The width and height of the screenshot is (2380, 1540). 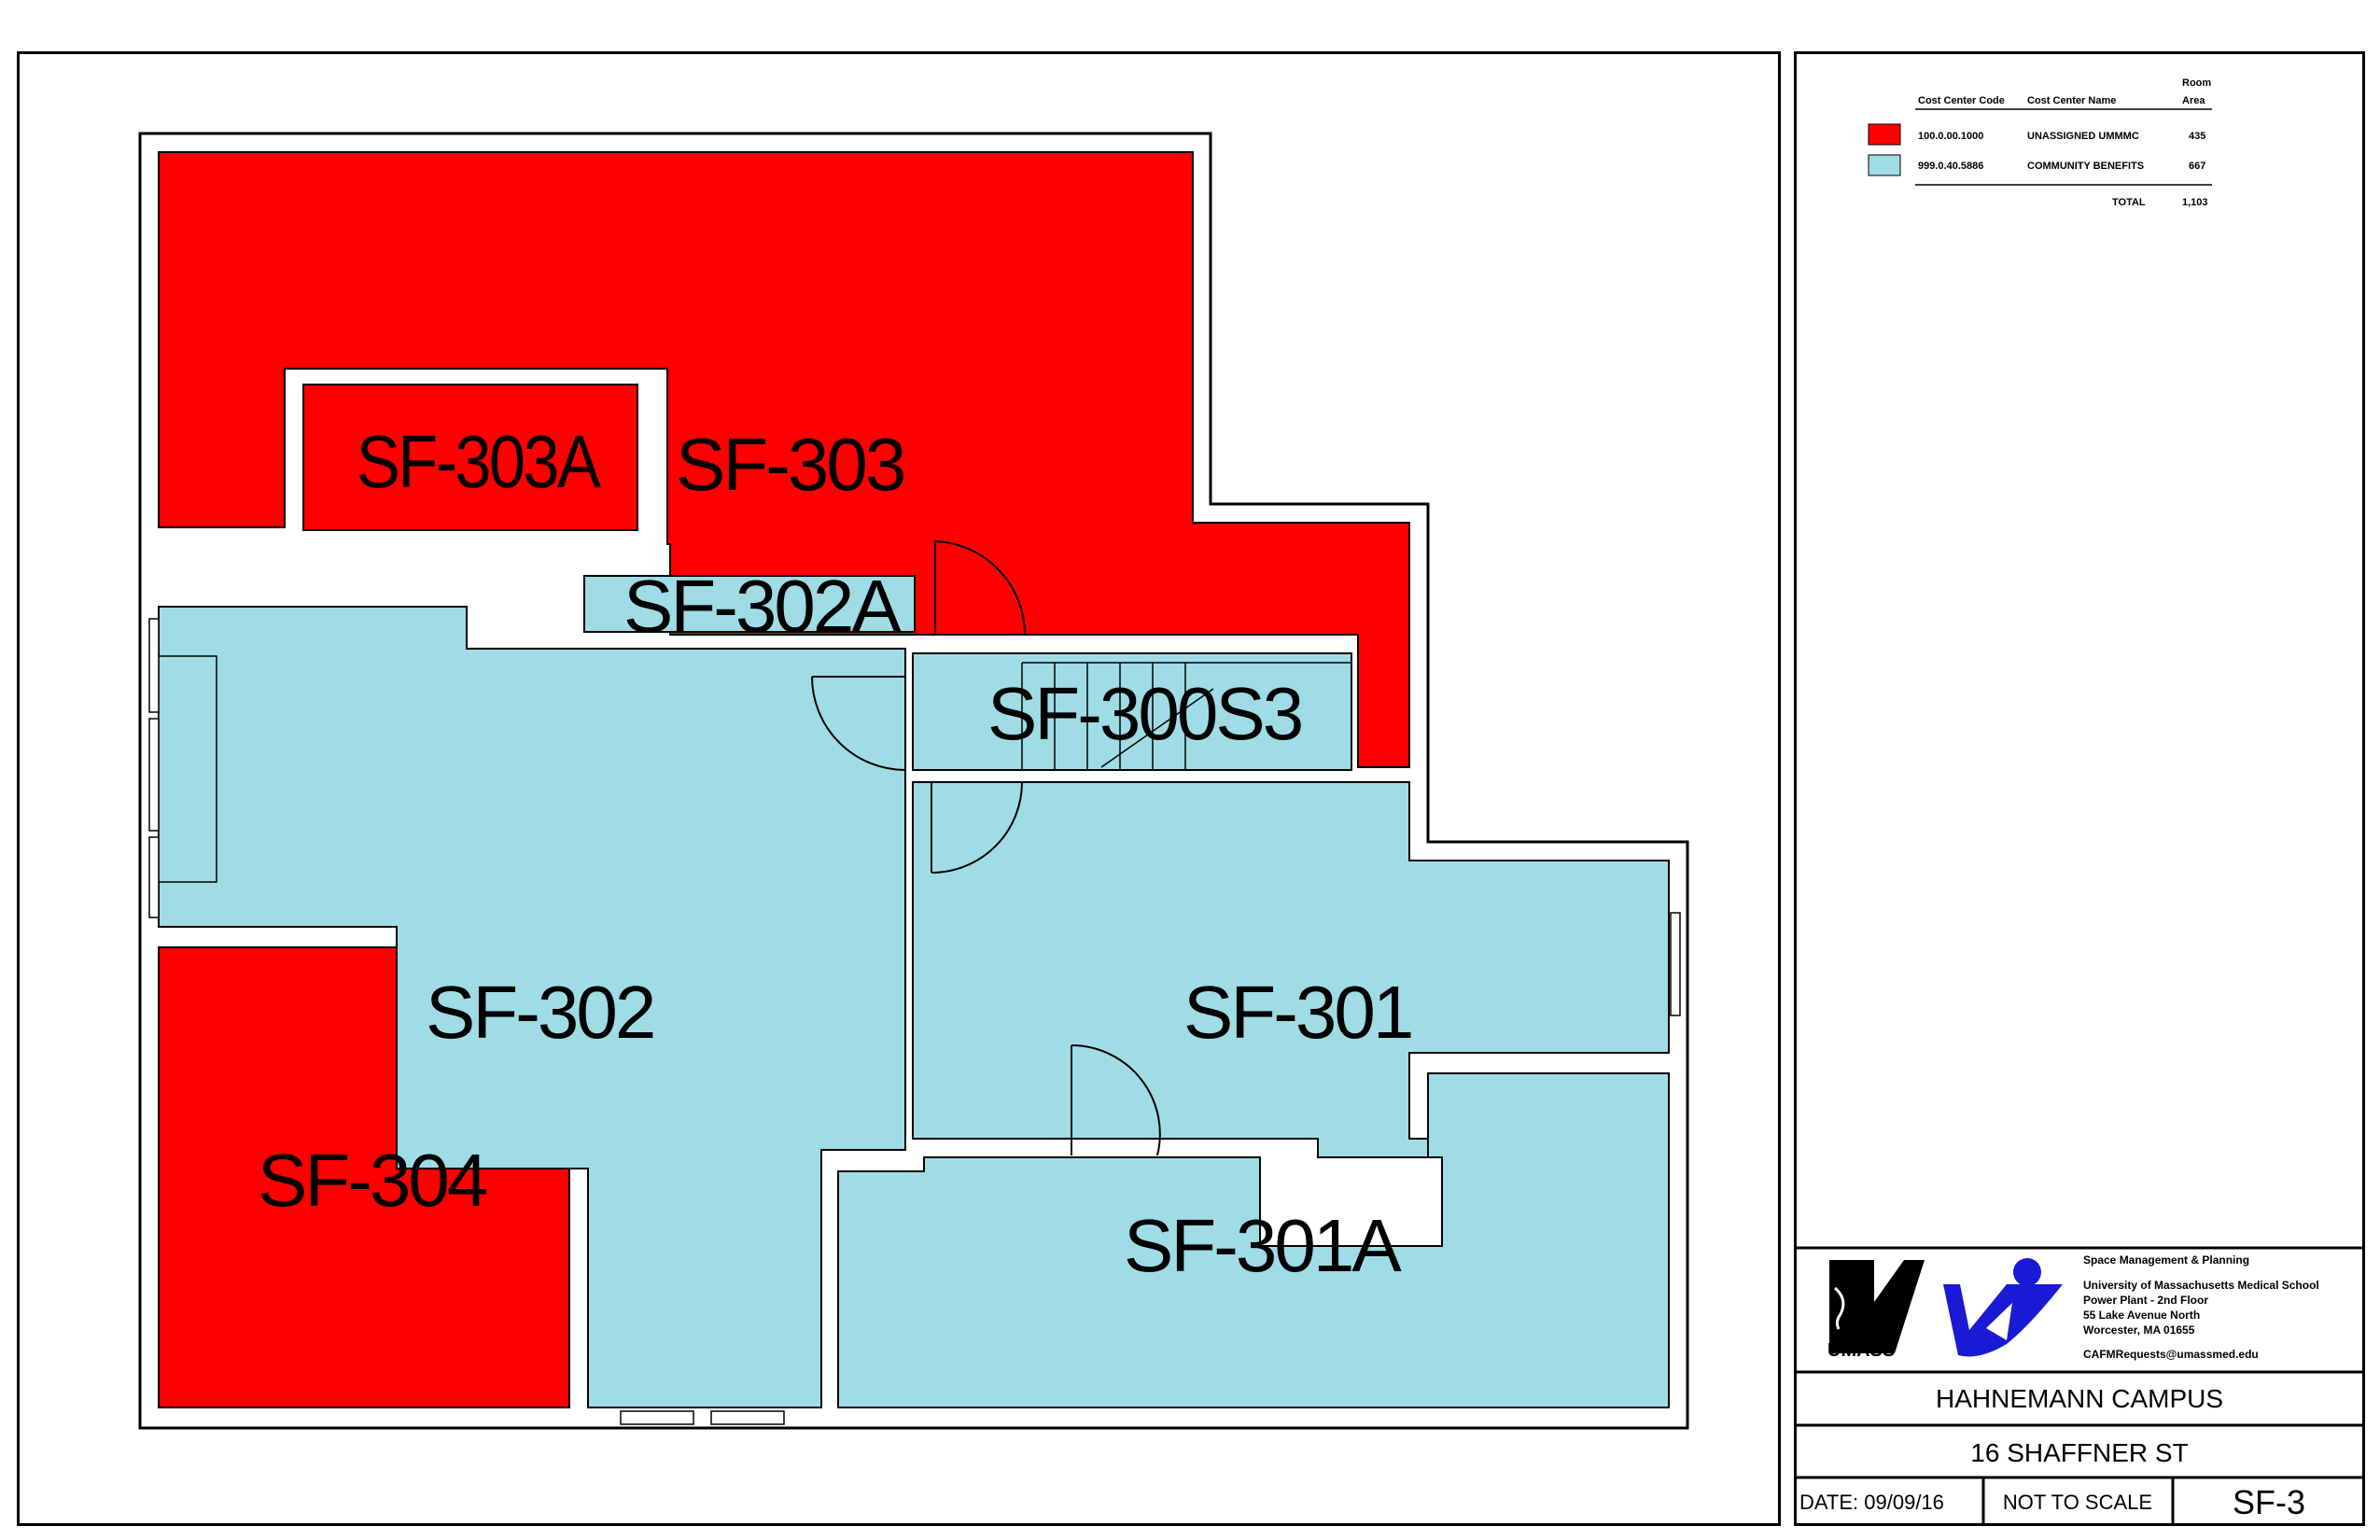 I want to click on room-sf-303a, so click(x=470, y=457).